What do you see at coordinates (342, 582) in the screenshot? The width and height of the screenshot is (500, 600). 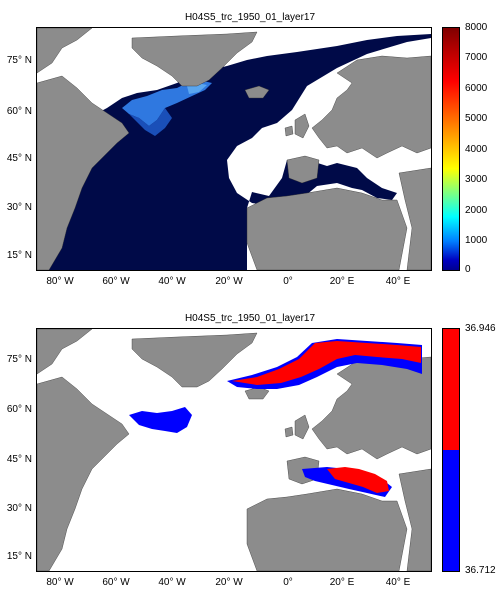 I see `panel-2-lon-label: 20° E` at bounding box center [342, 582].